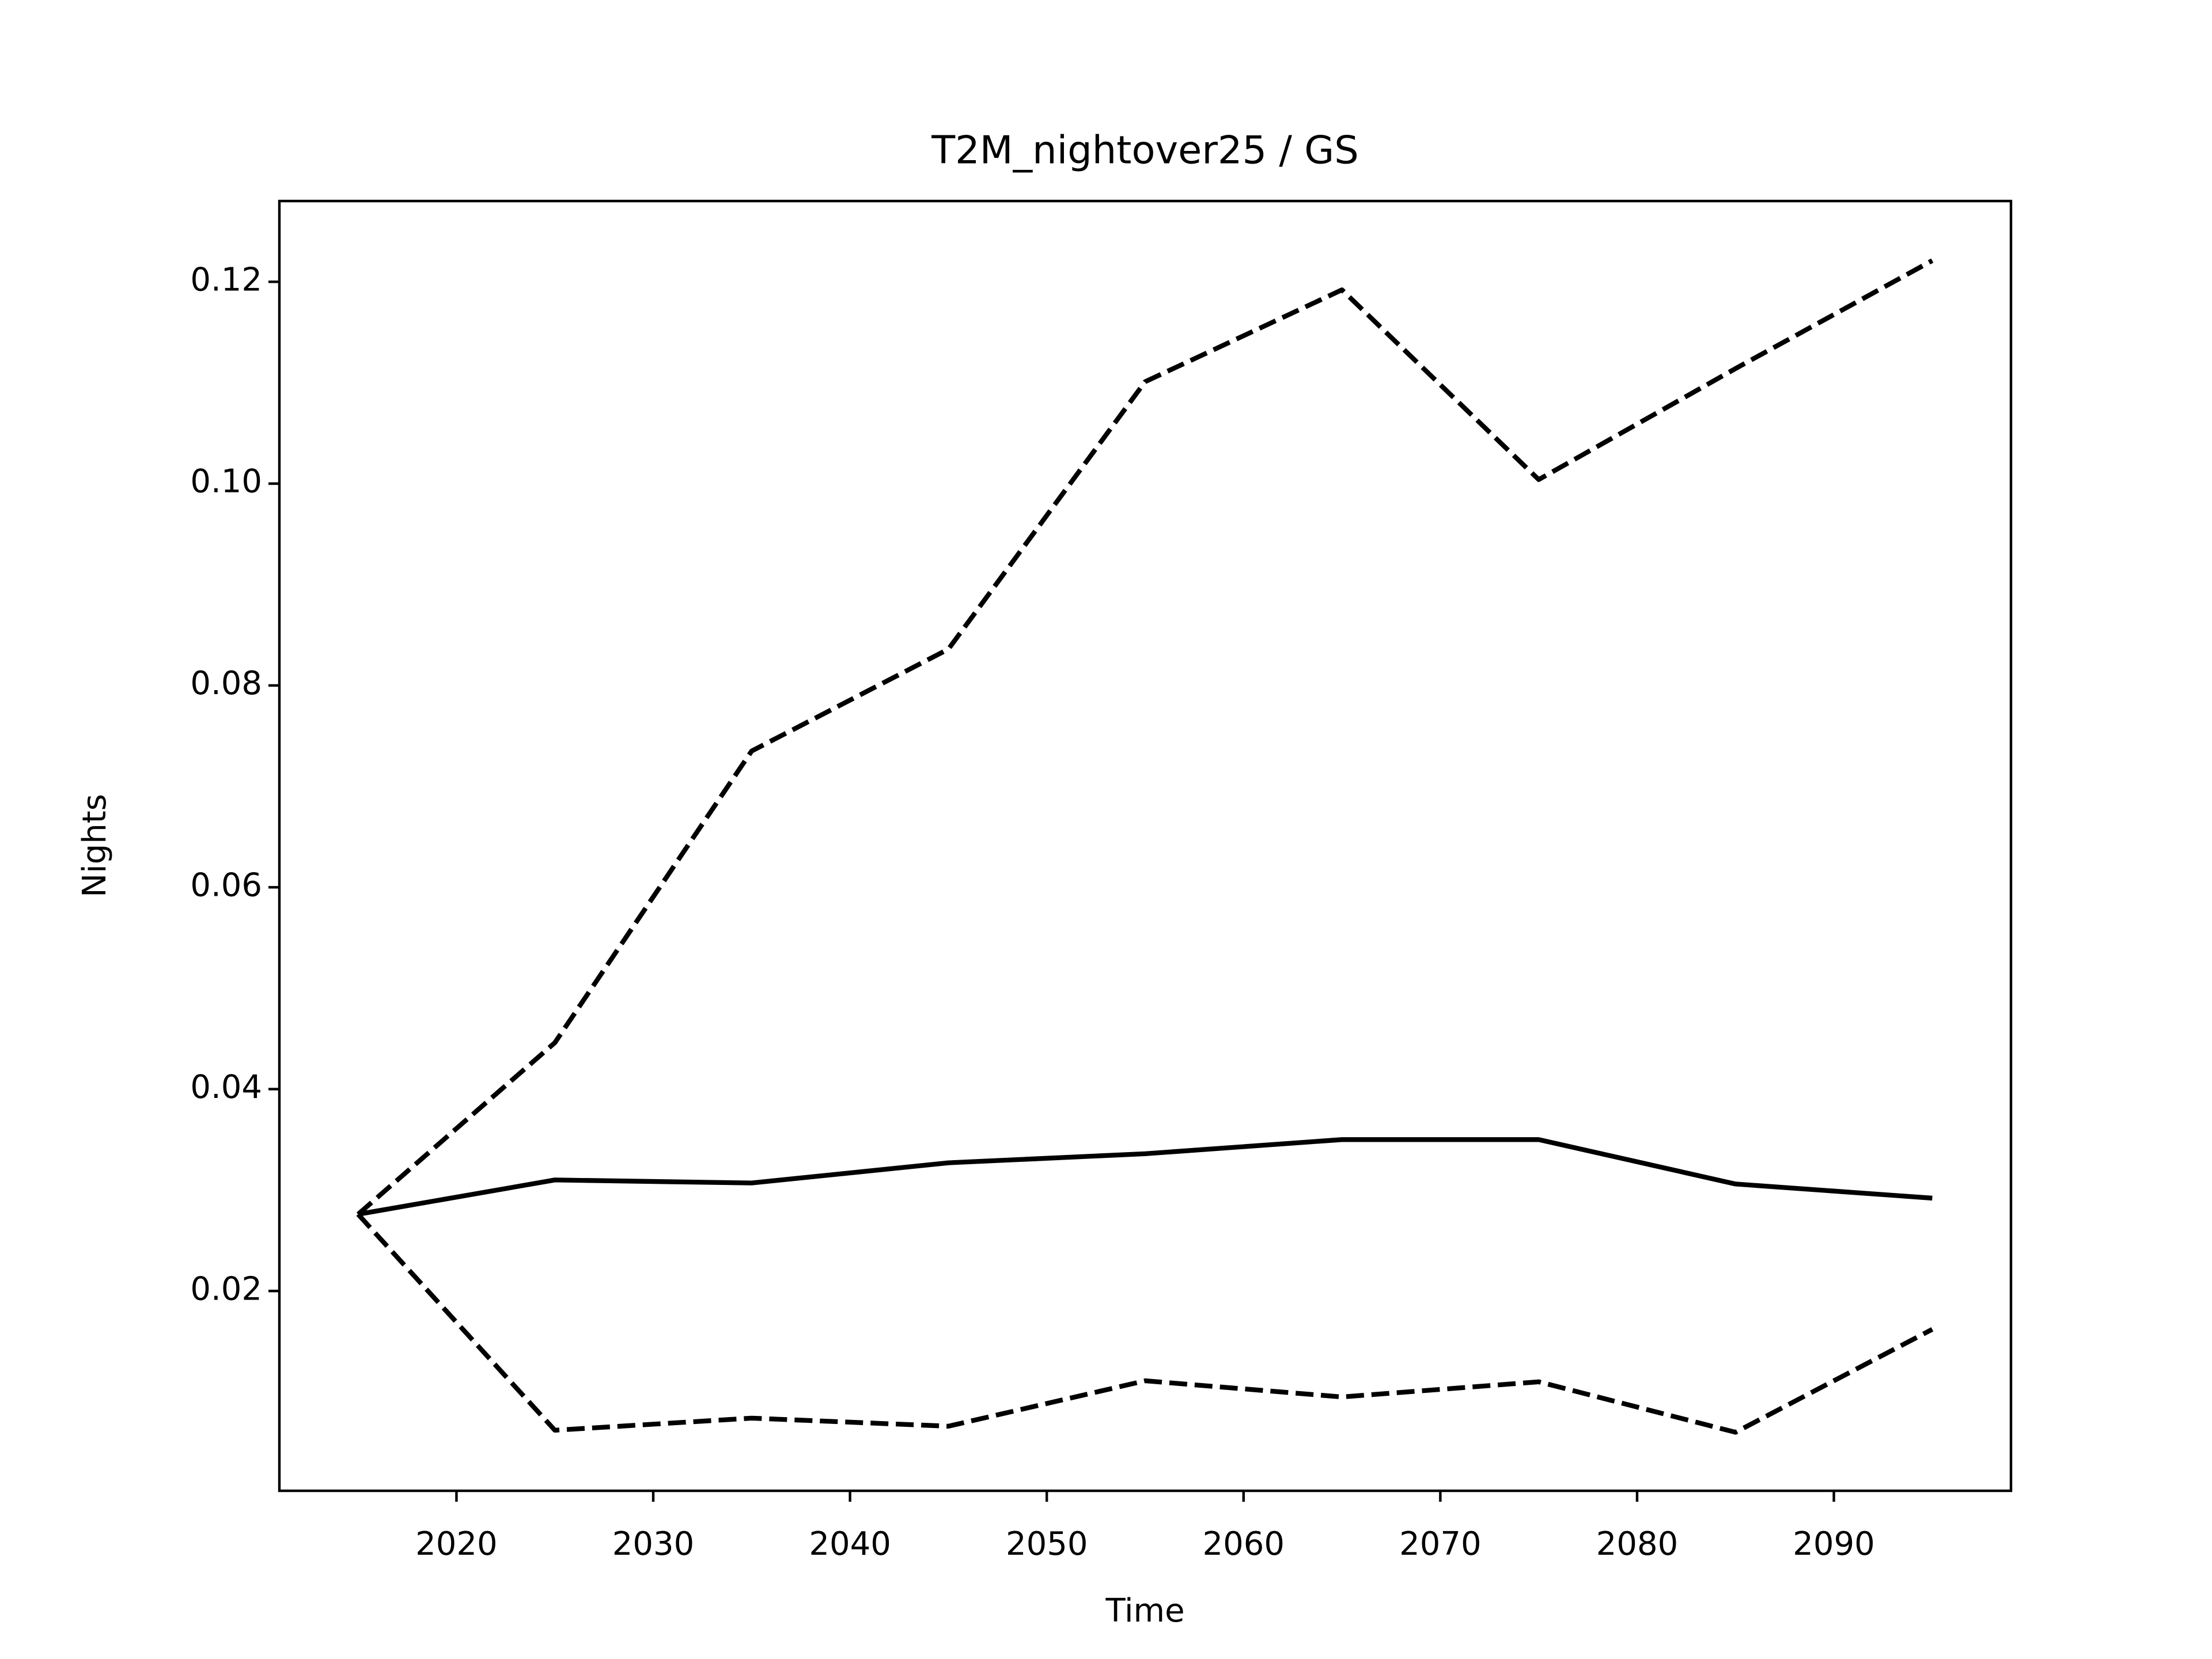 The width and height of the screenshot is (2212, 1659). I want to click on y-tick-label: 0.12, so click(226, 279).